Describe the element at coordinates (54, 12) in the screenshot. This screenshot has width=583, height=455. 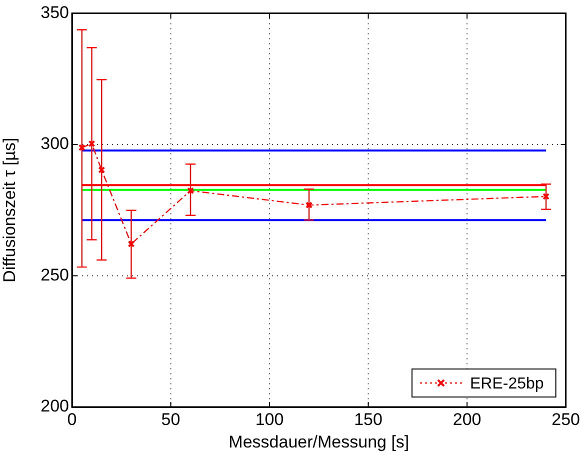
I see `y-tick-label: 350` at that location.